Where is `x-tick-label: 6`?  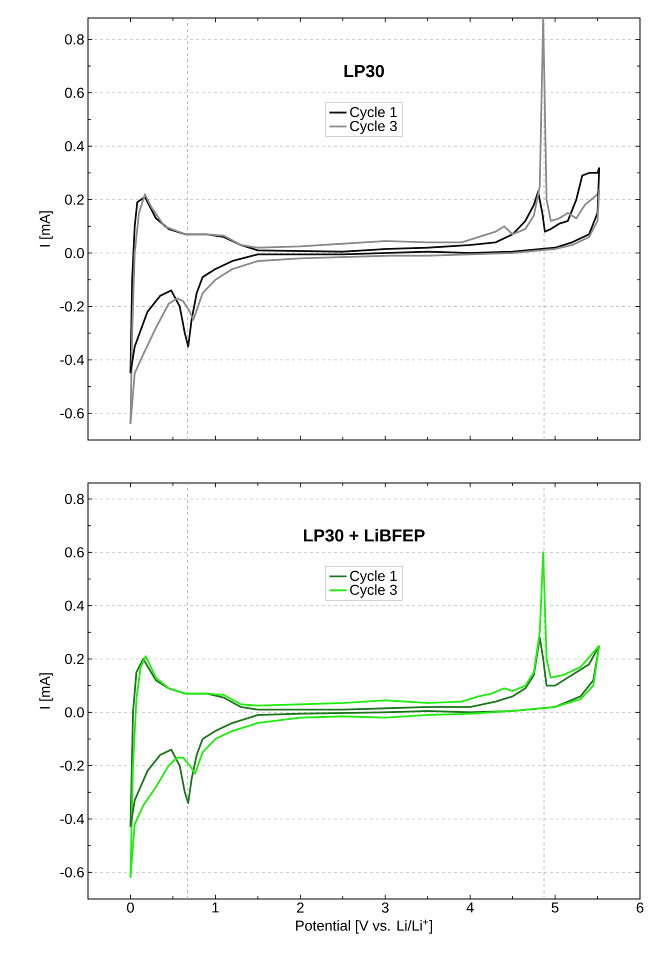
x-tick-label: 6 is located at coordinates (640, 907).